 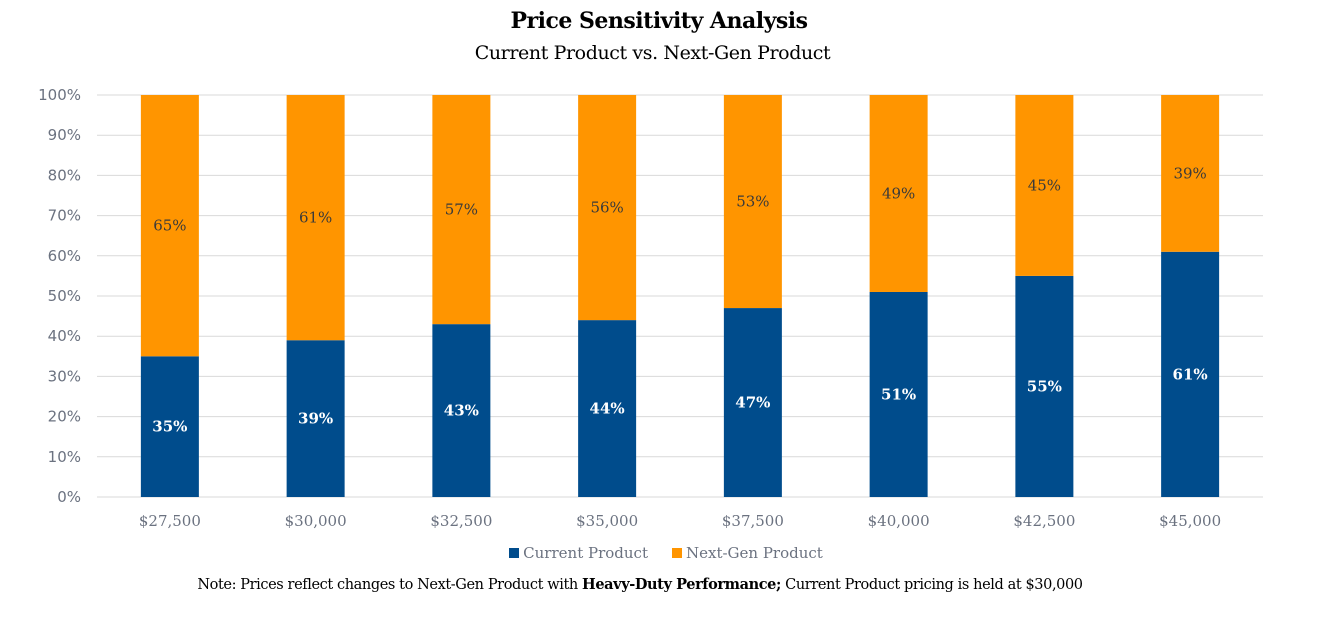 I want to click on y-tick-label: 60%, so click(x=64, y=256).